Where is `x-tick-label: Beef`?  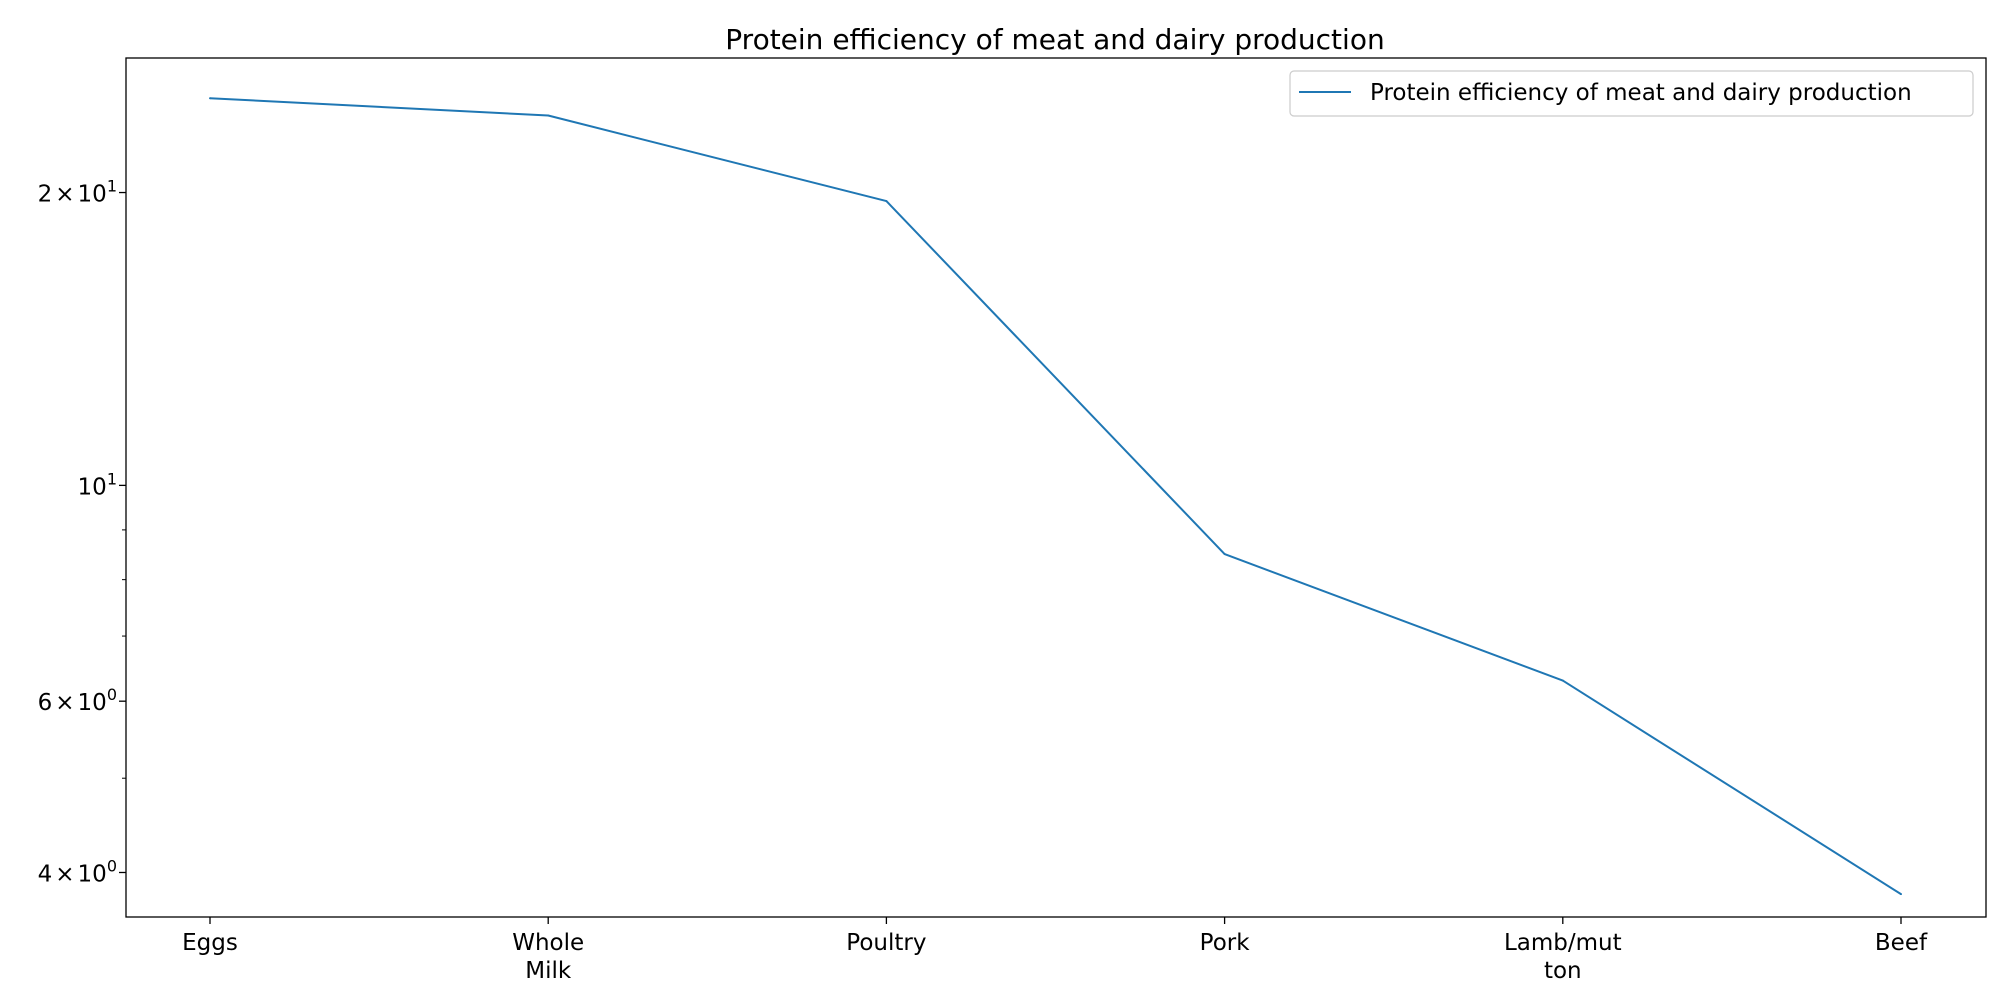 x-tick-label: Beef is located at coordinates (1901, 943).